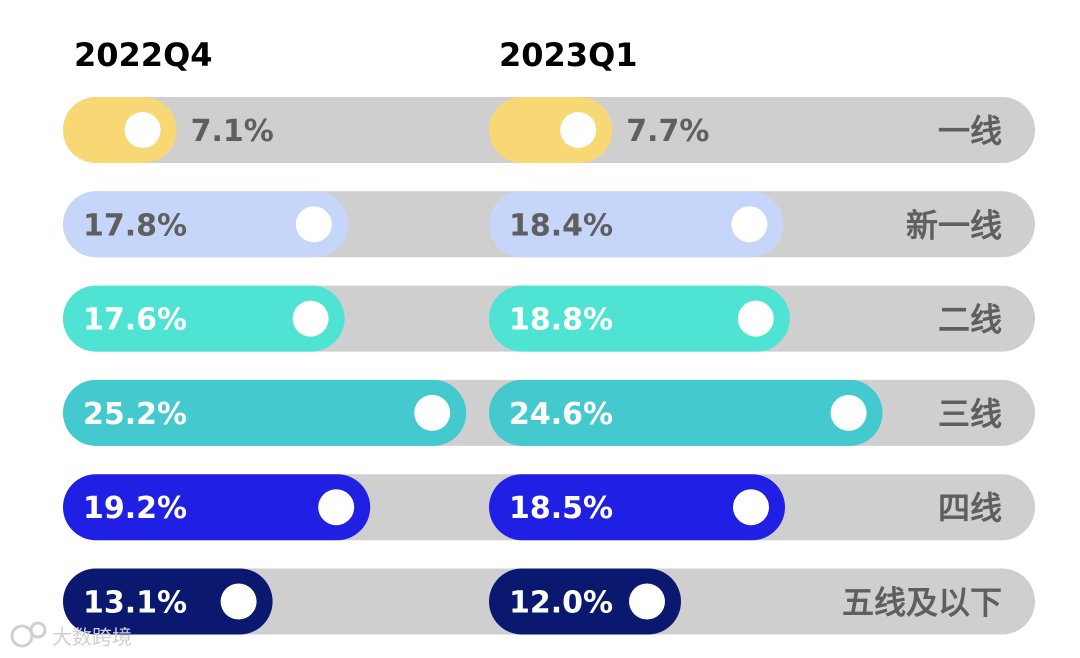 This screenshot has width=1080, height=658. What do you see at coordinates (568, 55) in the screenshot?
I see `series-title-2023q1: 2023Q1` at bounding box center [568, 55].